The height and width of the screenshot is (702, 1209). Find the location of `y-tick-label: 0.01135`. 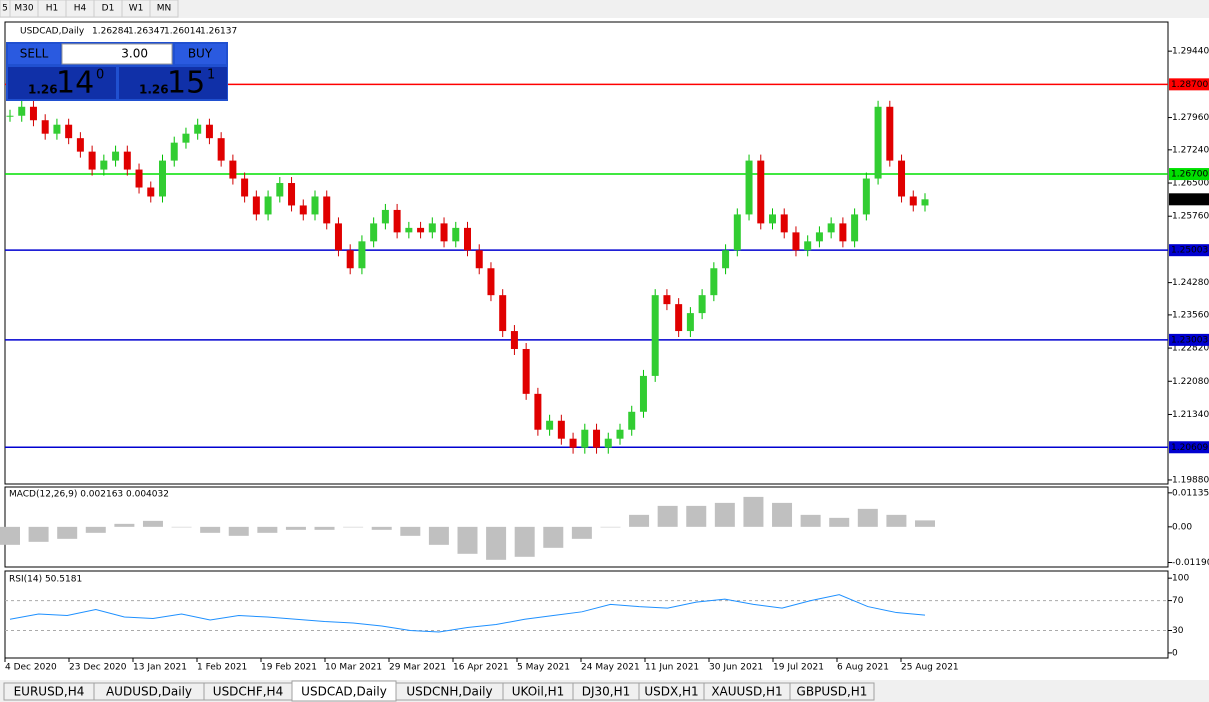

y-tick-label: 0.01135 is located at coordinates (1190, 493).